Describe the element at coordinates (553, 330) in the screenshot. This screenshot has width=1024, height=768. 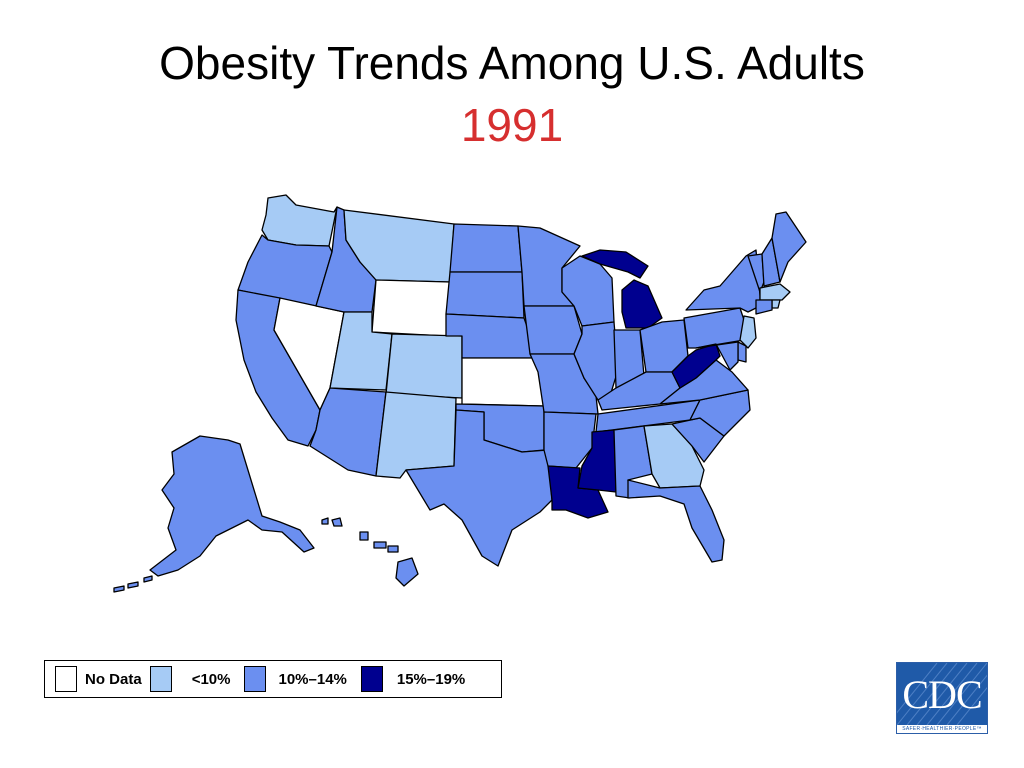
I see `state-IA` at that location.